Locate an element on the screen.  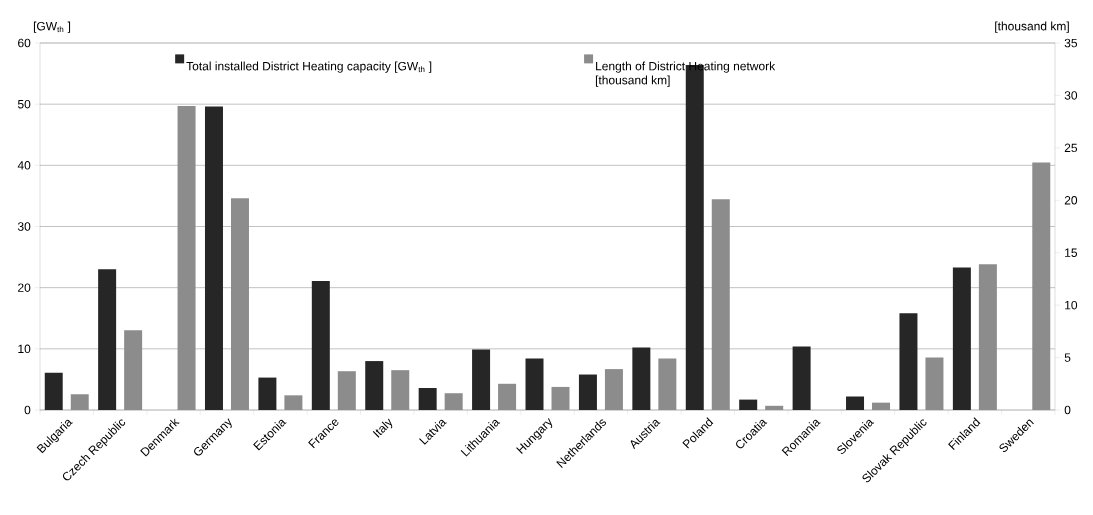
y2-tick-label: 35 is located at coordinates (1071, 43).